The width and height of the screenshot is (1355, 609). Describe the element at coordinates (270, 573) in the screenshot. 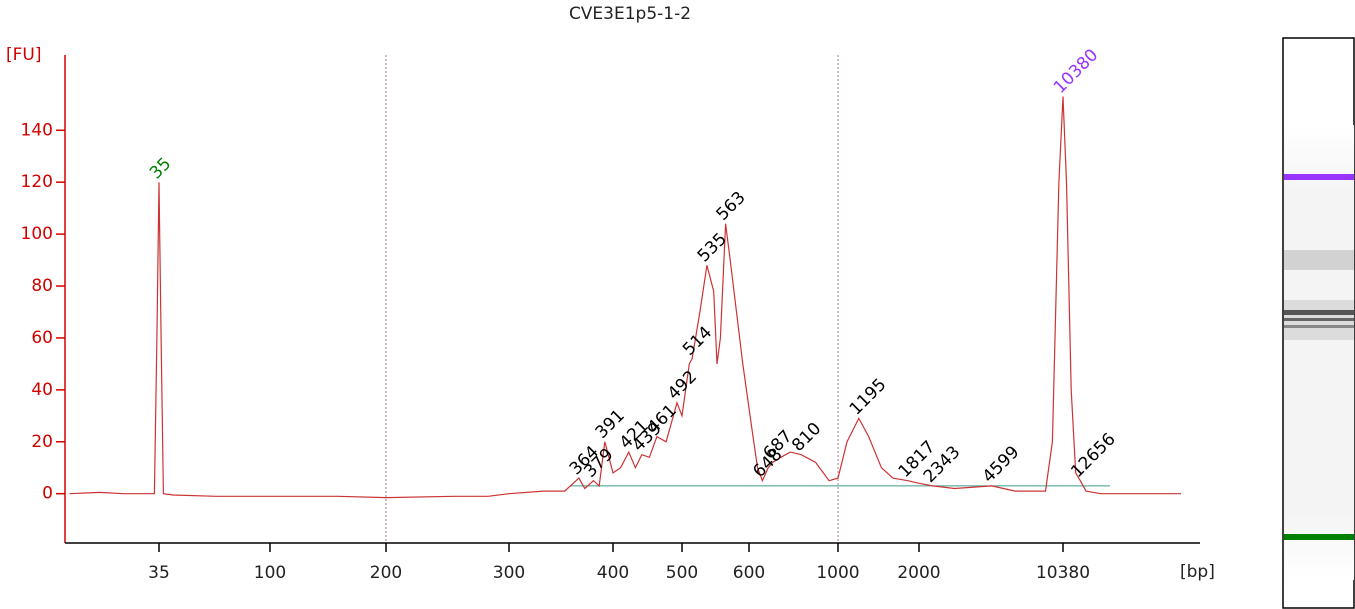

I see `x-tick-label: 100` at that location.